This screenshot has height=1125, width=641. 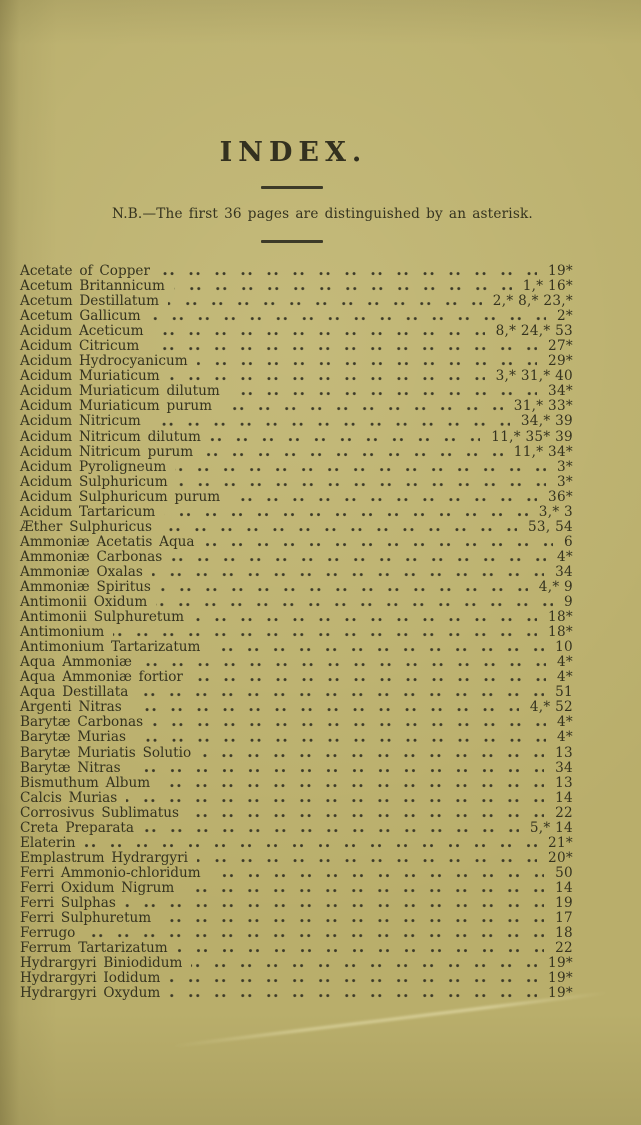 I want to click on index-row: Aqua Ammoniæ 4*, so click(x=296, y=663).